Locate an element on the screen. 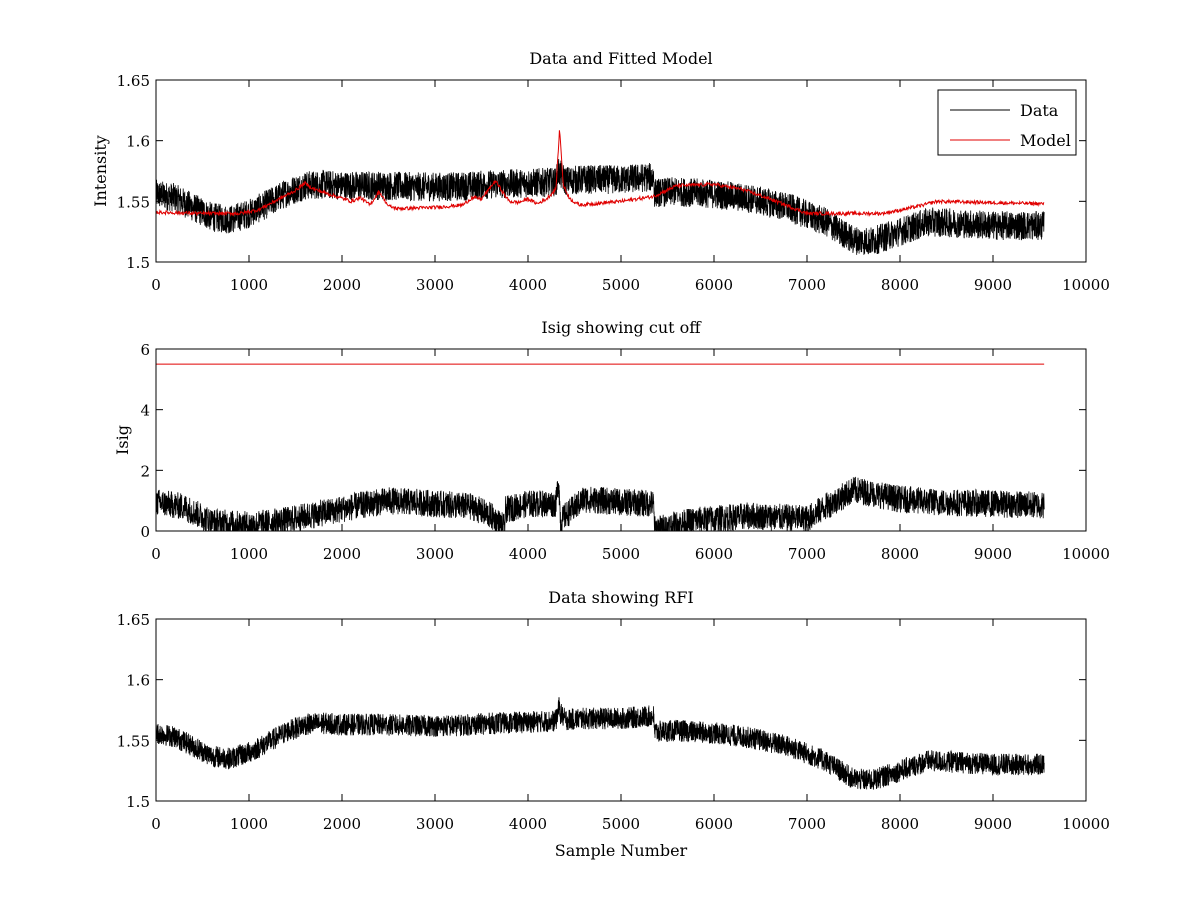  legend: Data Model is located at coordinates (1007, 122).